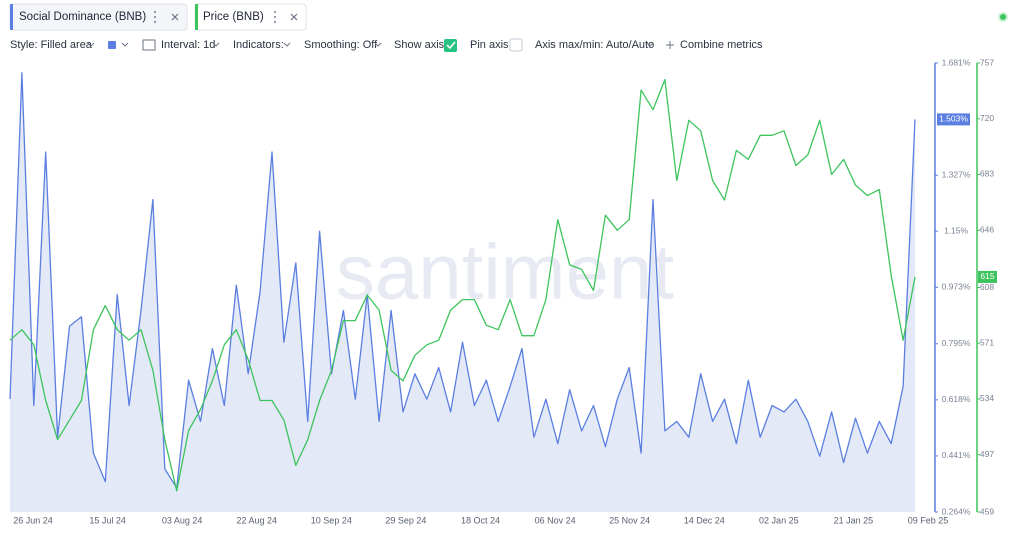  What do you see at coordinates (987, 342) in the screenshot?
I see `y2-tick-label: 571` at bounding box center [987, 342].